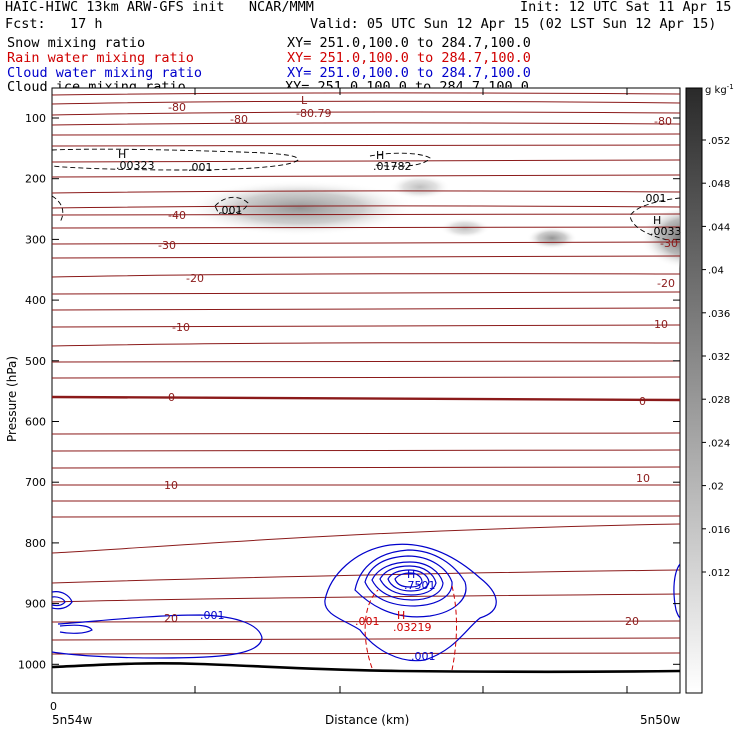 Image resolution: width=740 pixels, height=740 pixels. I want to click on y-tick-label-200: 200, so click(35, 179).